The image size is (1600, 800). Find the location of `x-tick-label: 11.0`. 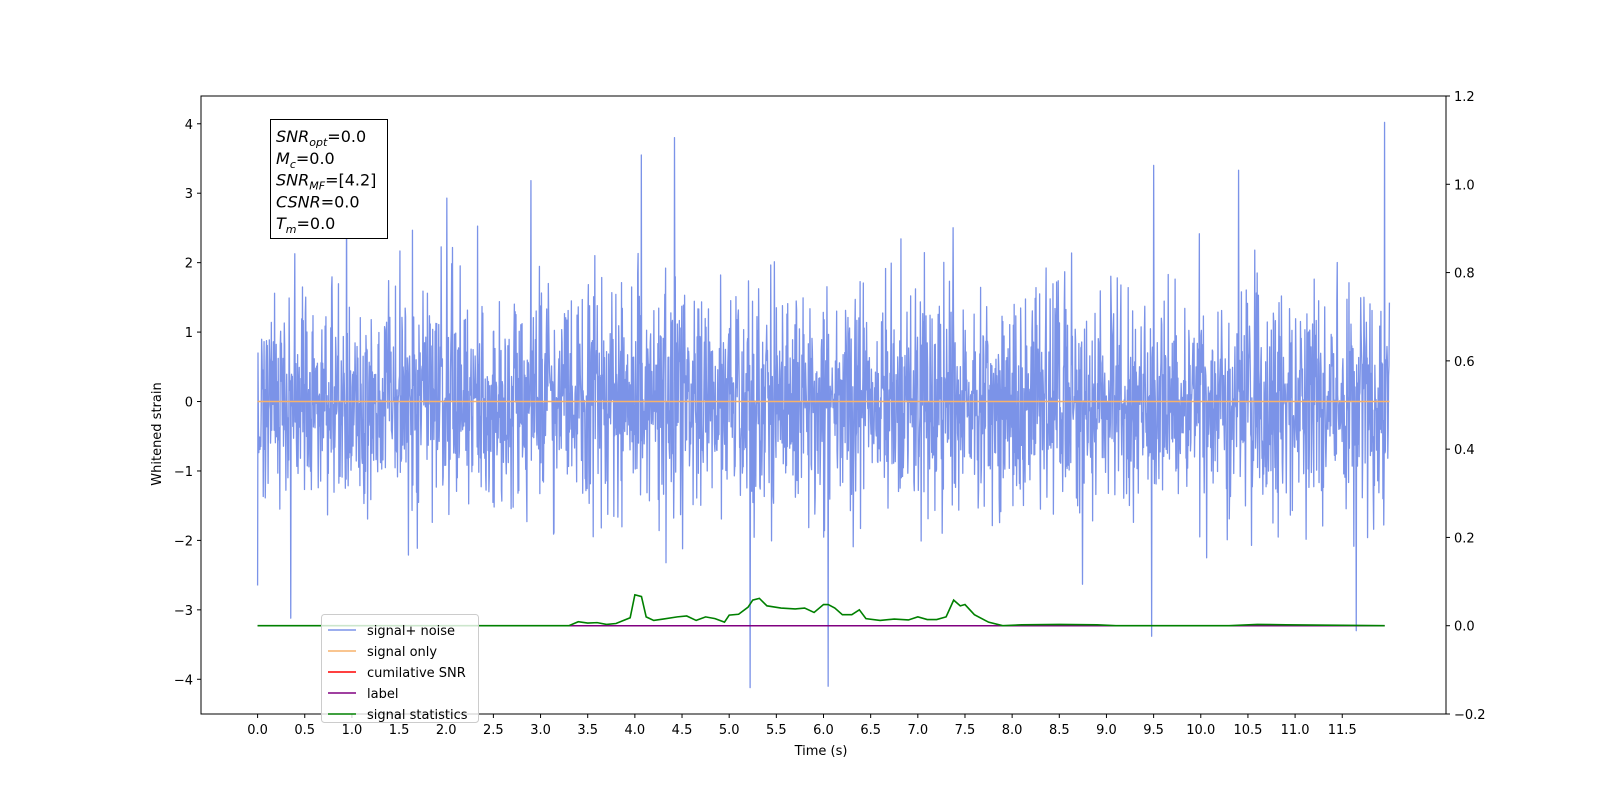

x-tick-label: 11.0 is located at coordinates (1295, 730).